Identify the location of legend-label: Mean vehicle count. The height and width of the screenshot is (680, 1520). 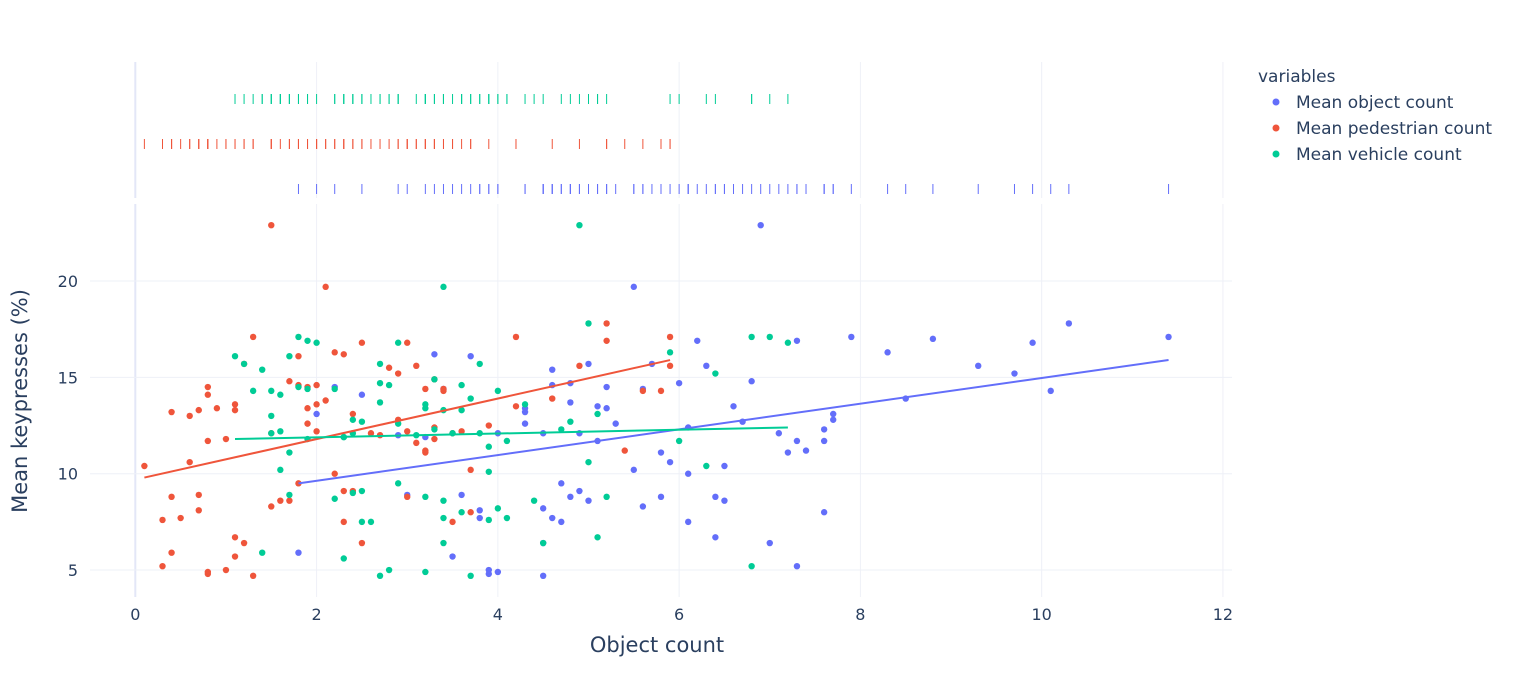
(1379, 155).